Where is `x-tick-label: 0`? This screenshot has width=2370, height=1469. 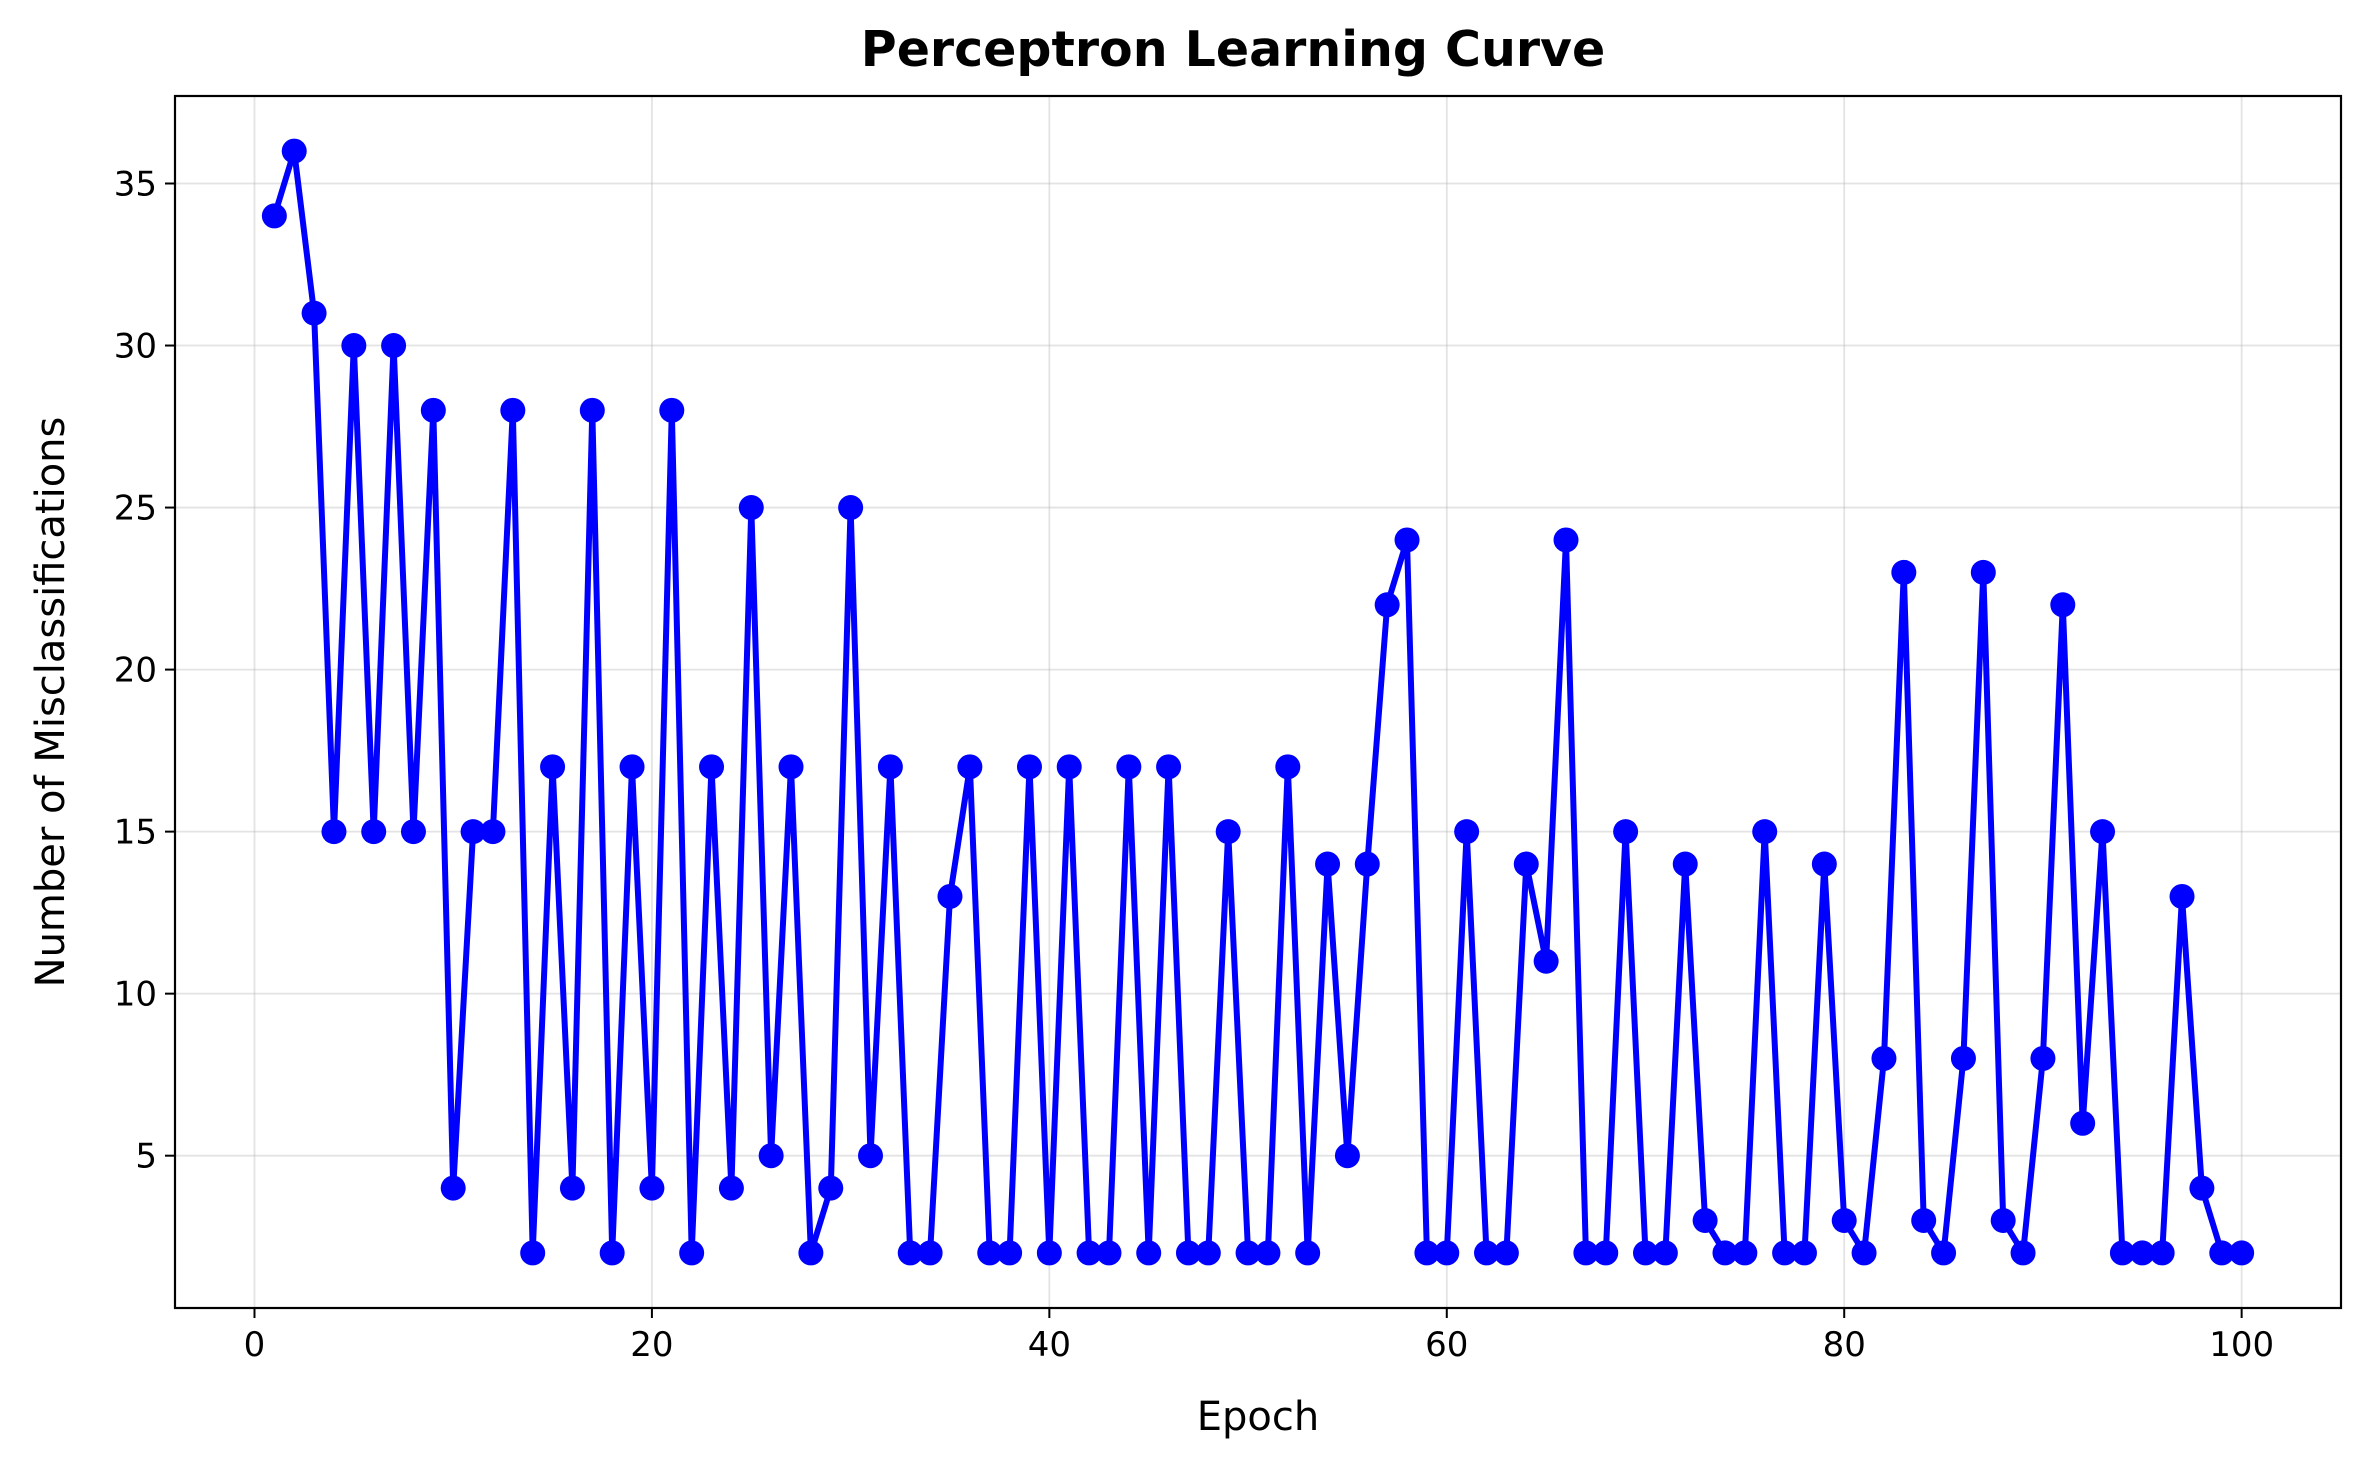
x-tick-label: 0 is located at coordinates (255, 1345).